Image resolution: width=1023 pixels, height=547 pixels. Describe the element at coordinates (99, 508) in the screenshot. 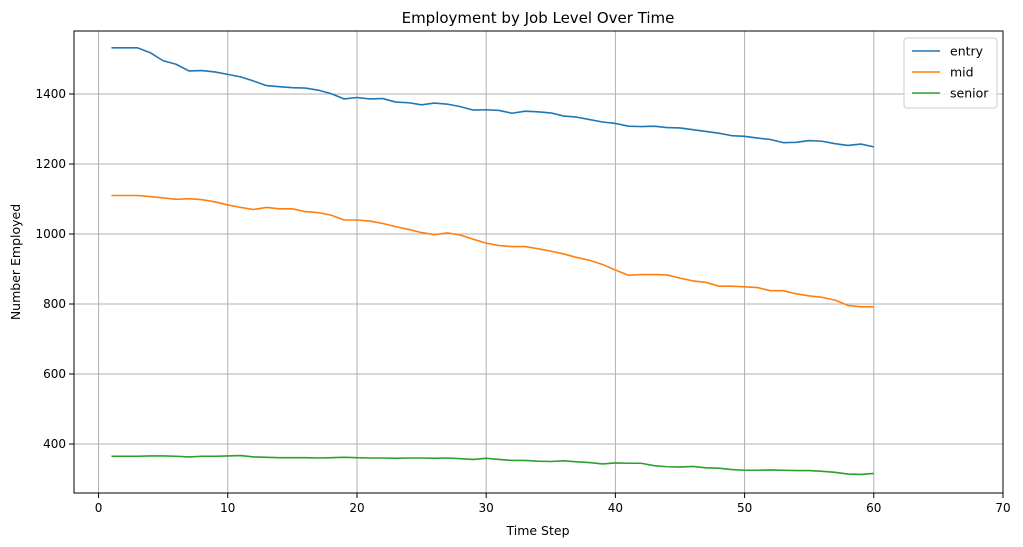

I see `x-tick-label: 0` at that location.